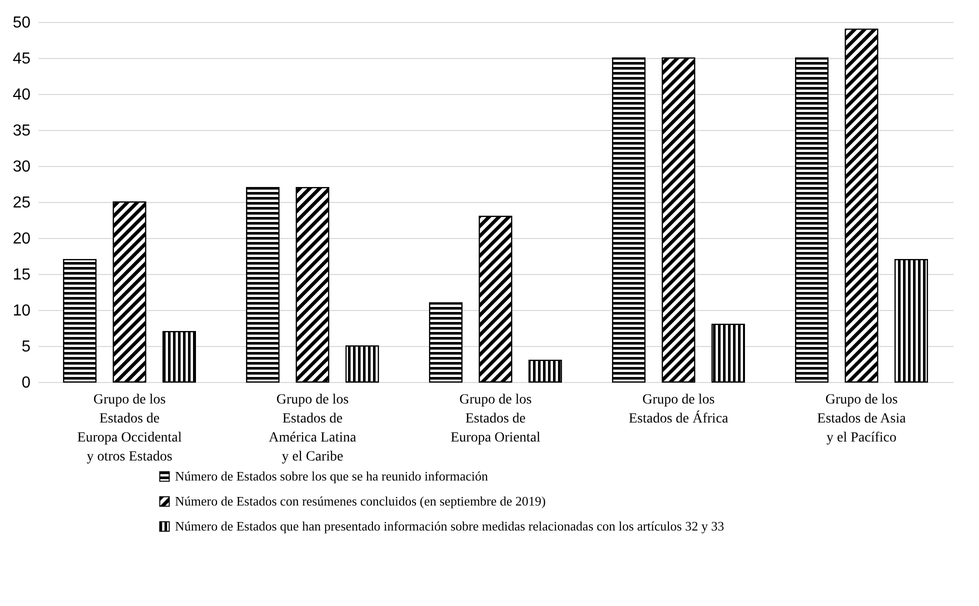 The image size is (979, 606). Describe the element at coordinates (21, 167) in the screenshot. I see `y-tick-label: 30` at that location.